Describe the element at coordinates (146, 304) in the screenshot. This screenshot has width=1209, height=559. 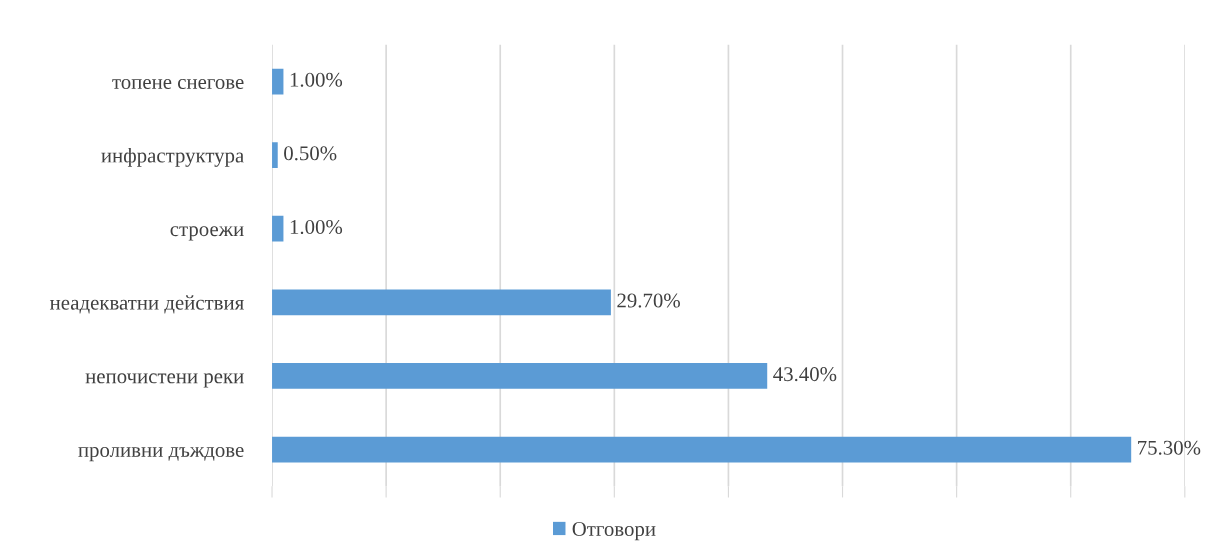
I see `y-tick-label: неадекватни действия` at that location.